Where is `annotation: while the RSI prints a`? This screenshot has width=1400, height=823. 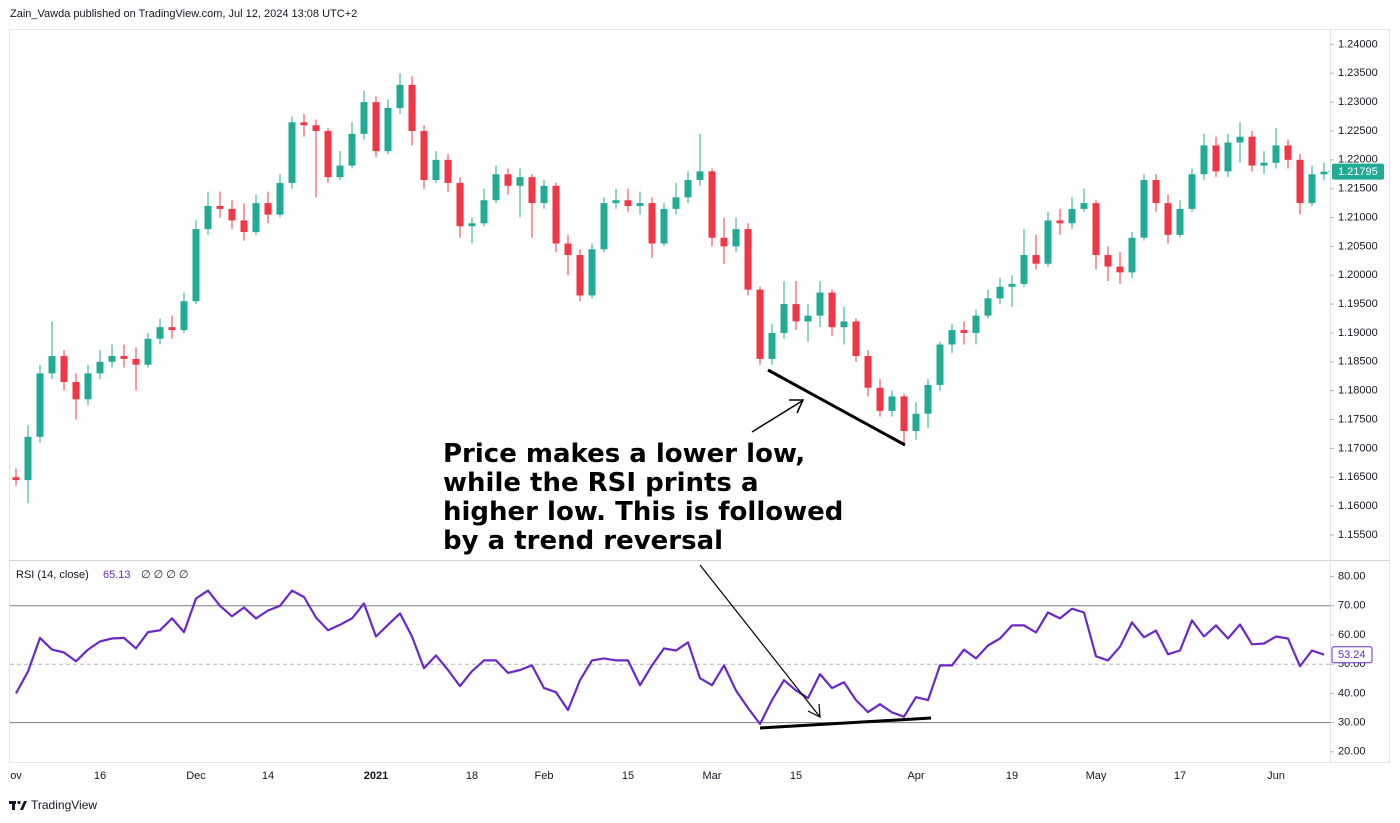
annotation: while the RSI prints a is located at coordinates (601, 483).